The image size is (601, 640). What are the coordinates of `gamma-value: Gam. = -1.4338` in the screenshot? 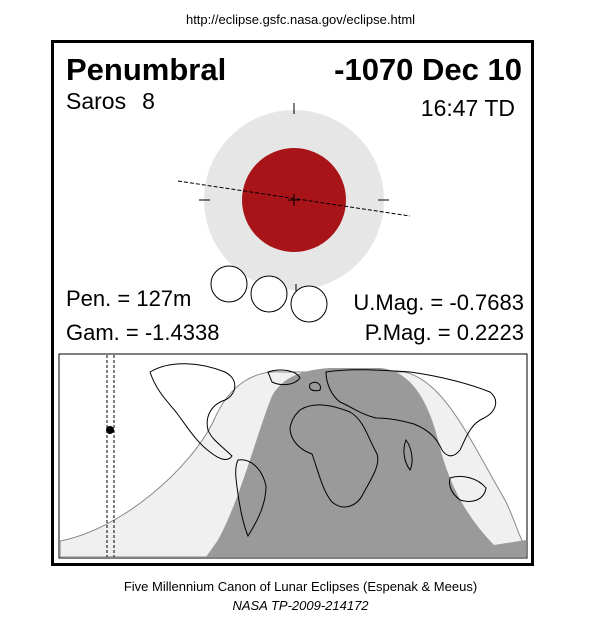 It's located at (143, 332).